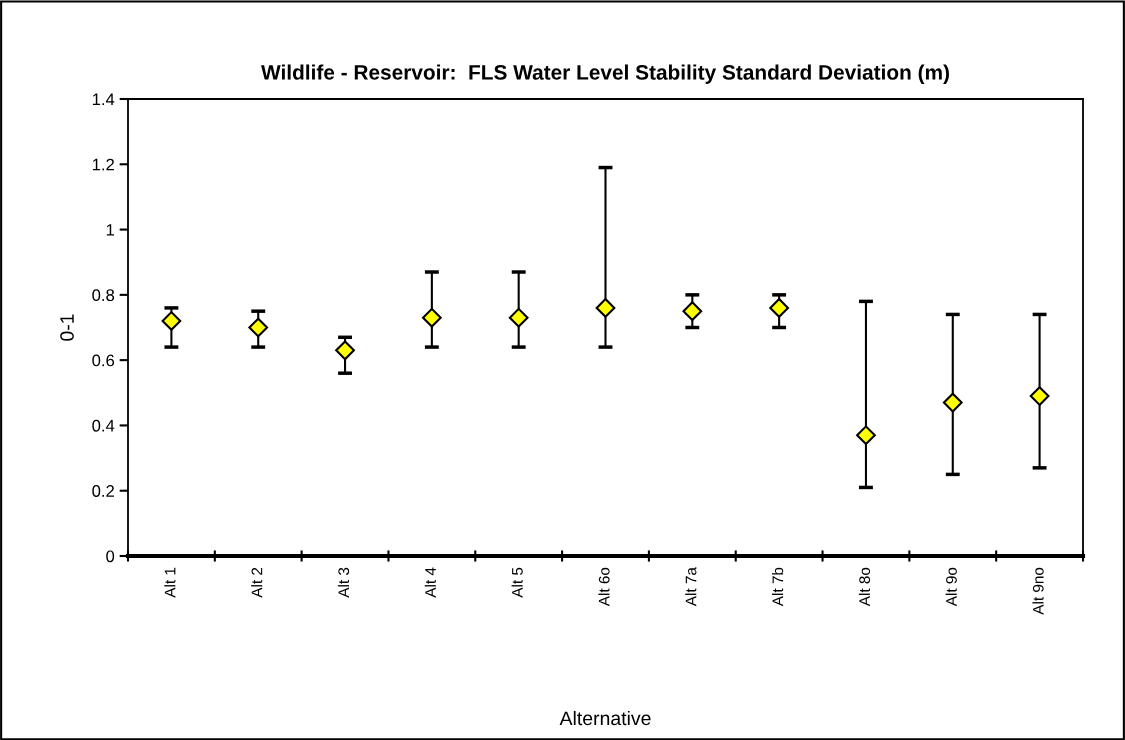  I want to click on x-tick-label: Alt 6o, so click(604, 587).